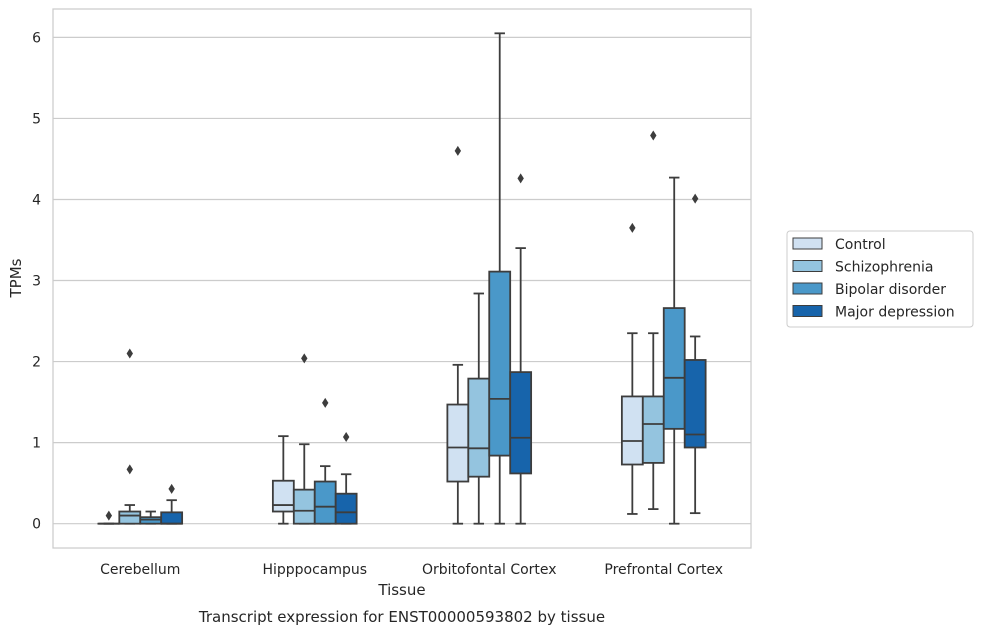  I want to click on y-axis-title: TPMs, so click(16, 278).